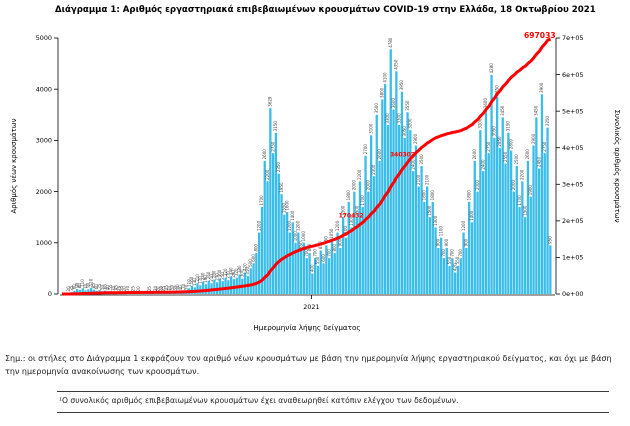 This screenshot has height=426, width=630. Describe the element at coordinates (44, 141) in the screenshot. I see `left-axis-tick-label: 3000` at that location.